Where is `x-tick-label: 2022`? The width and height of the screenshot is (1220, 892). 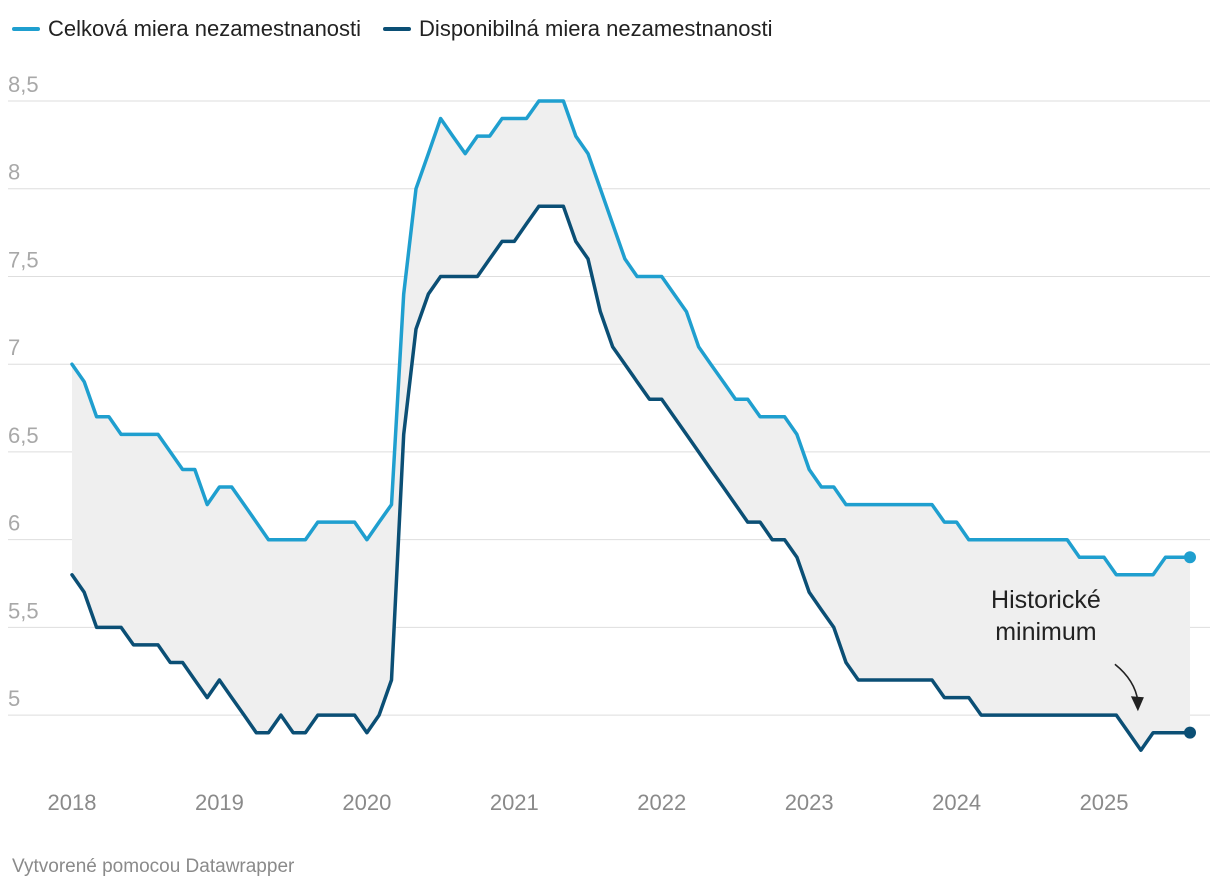 x-tick-label: 2022 is located at coordinates (661, 802).